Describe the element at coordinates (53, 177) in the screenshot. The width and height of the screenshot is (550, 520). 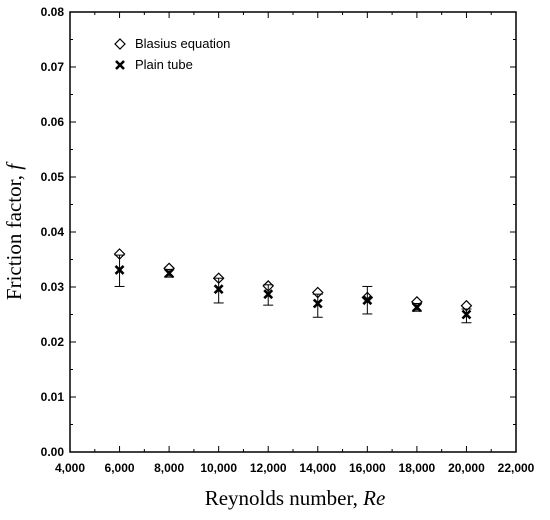
I see `y-tick-label: 0.05` at that location.